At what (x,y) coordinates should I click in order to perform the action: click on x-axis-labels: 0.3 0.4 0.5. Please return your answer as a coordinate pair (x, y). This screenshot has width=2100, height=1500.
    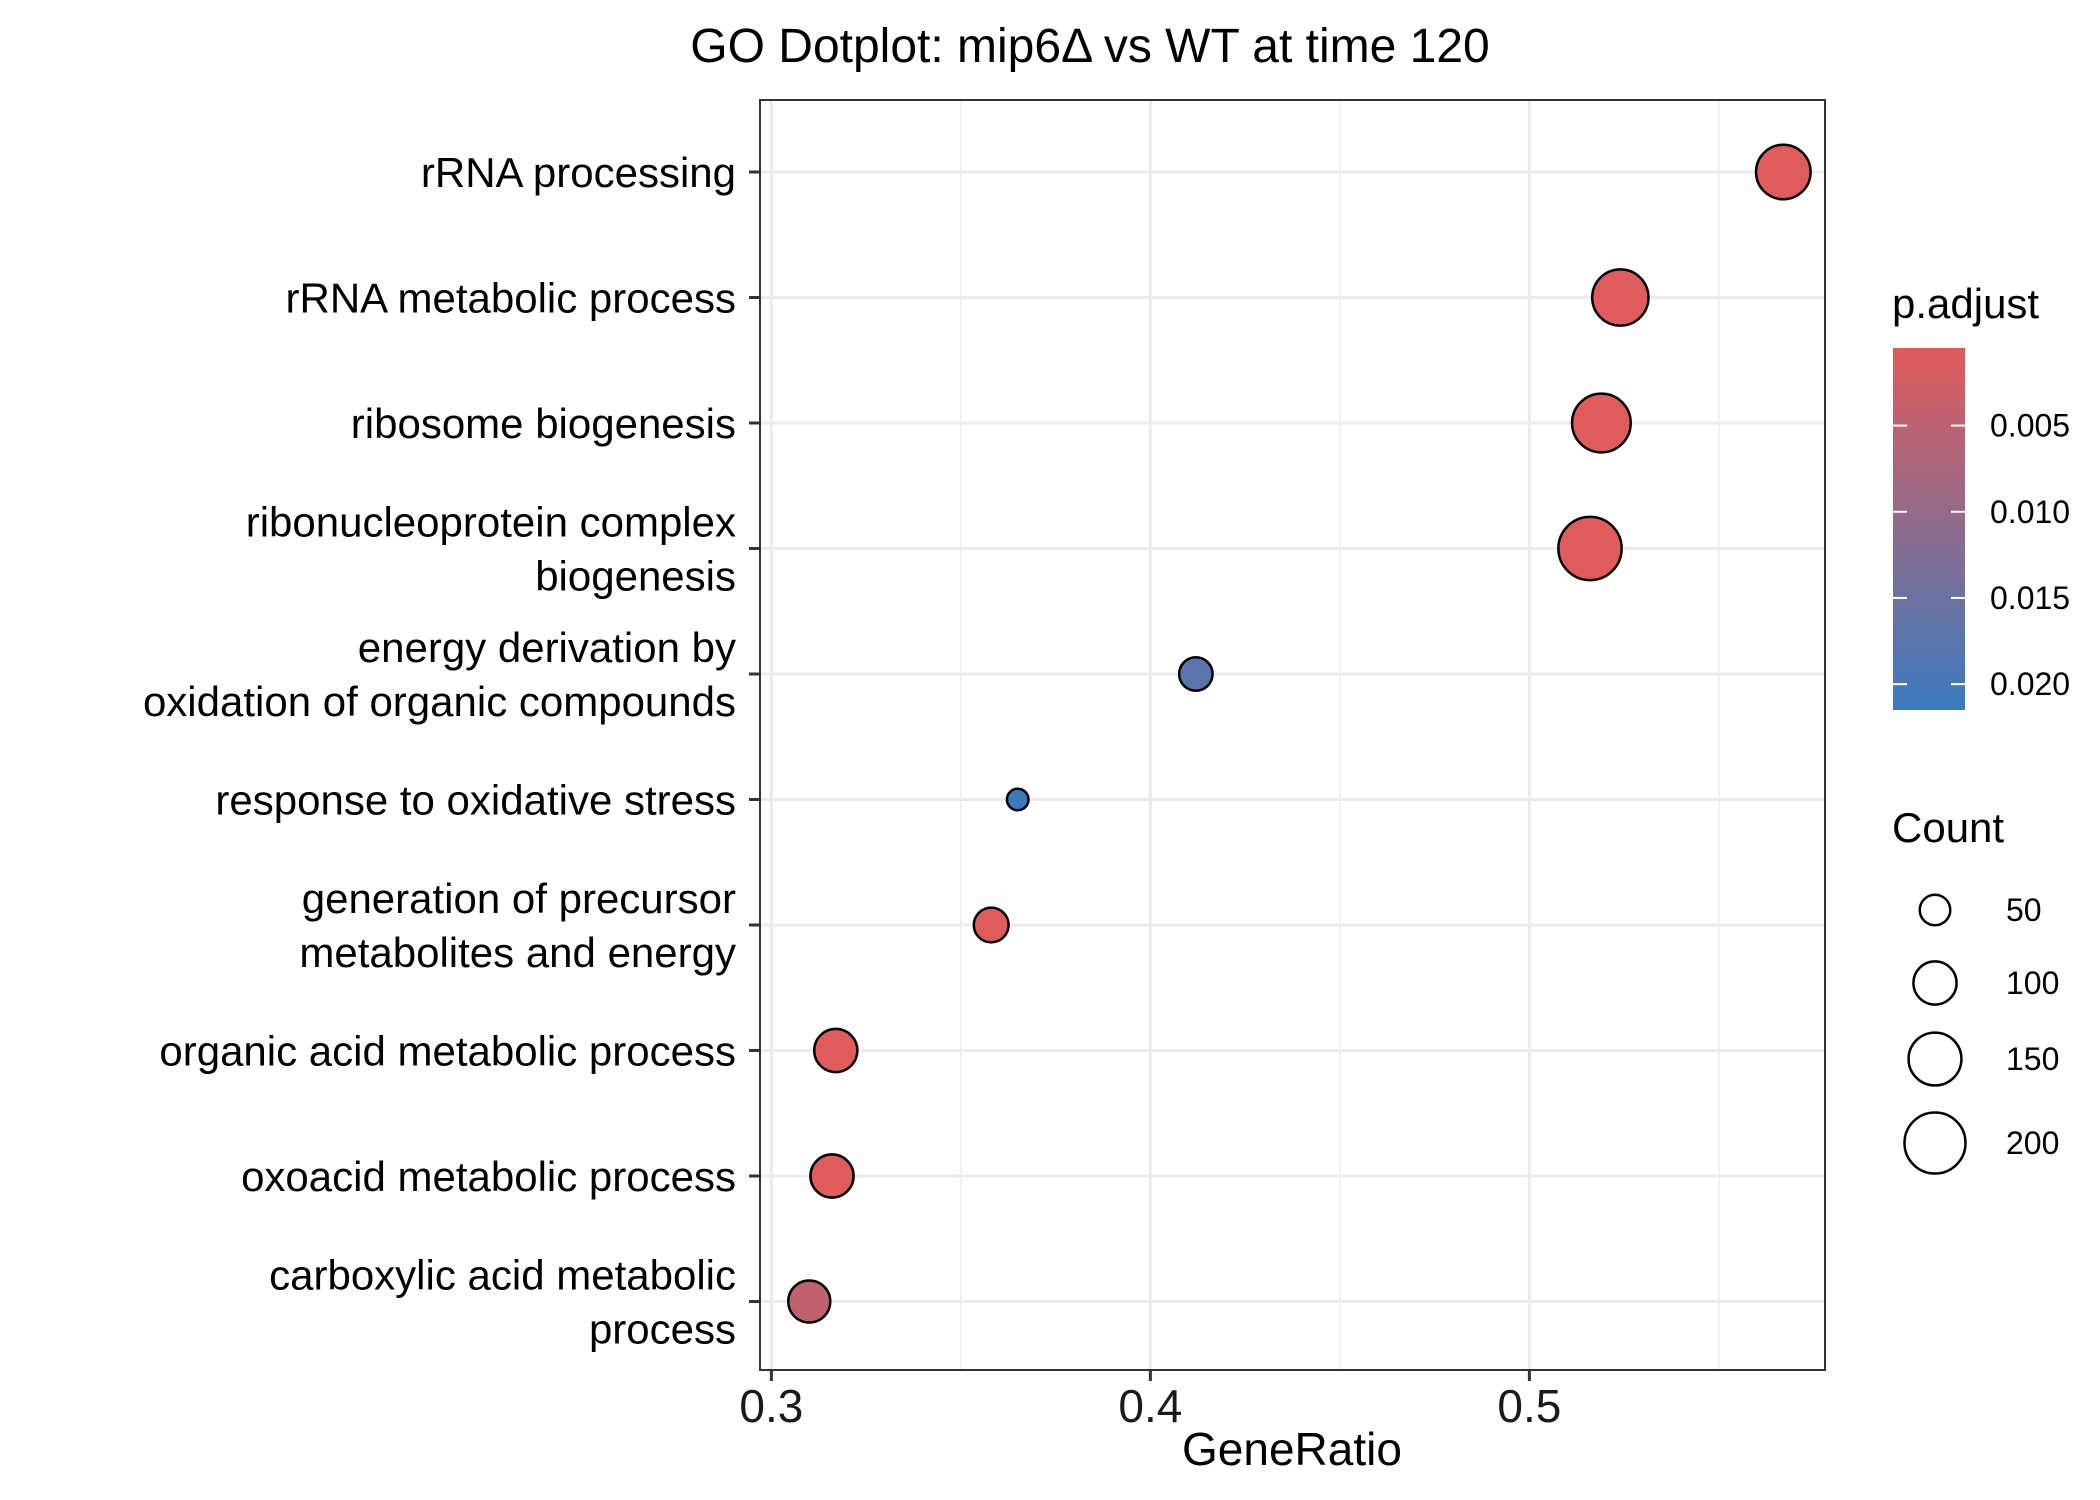
    Looking at the image, I should click on (1150, 1406).